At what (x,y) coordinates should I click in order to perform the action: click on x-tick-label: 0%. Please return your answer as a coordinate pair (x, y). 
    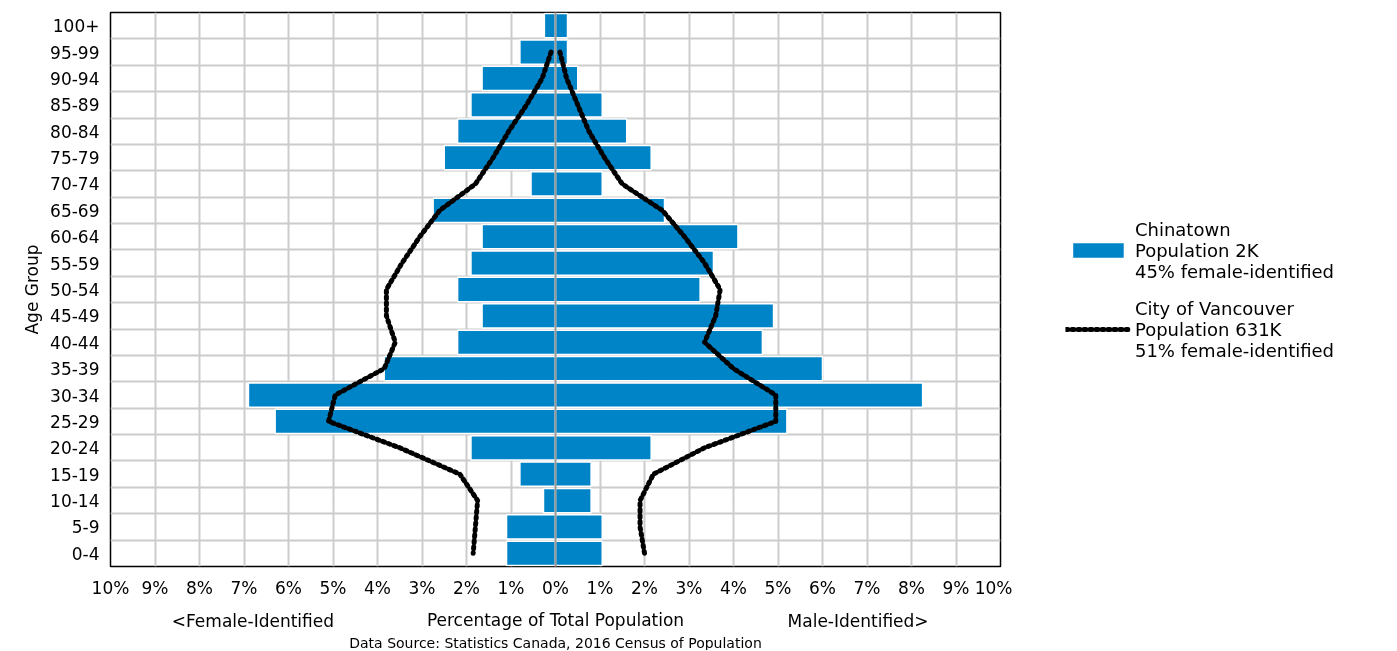
    Looking at the image, I should click on (555, 587).